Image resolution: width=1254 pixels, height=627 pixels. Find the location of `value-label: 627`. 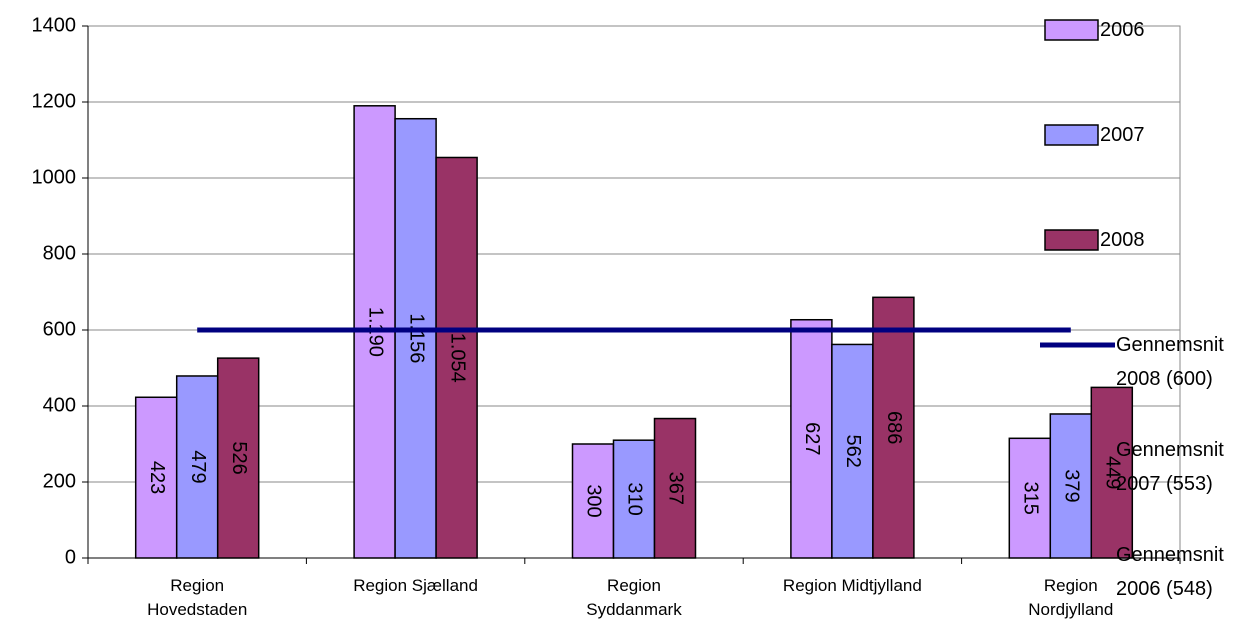

value-label: 627 is located at coordinates (812, 438).